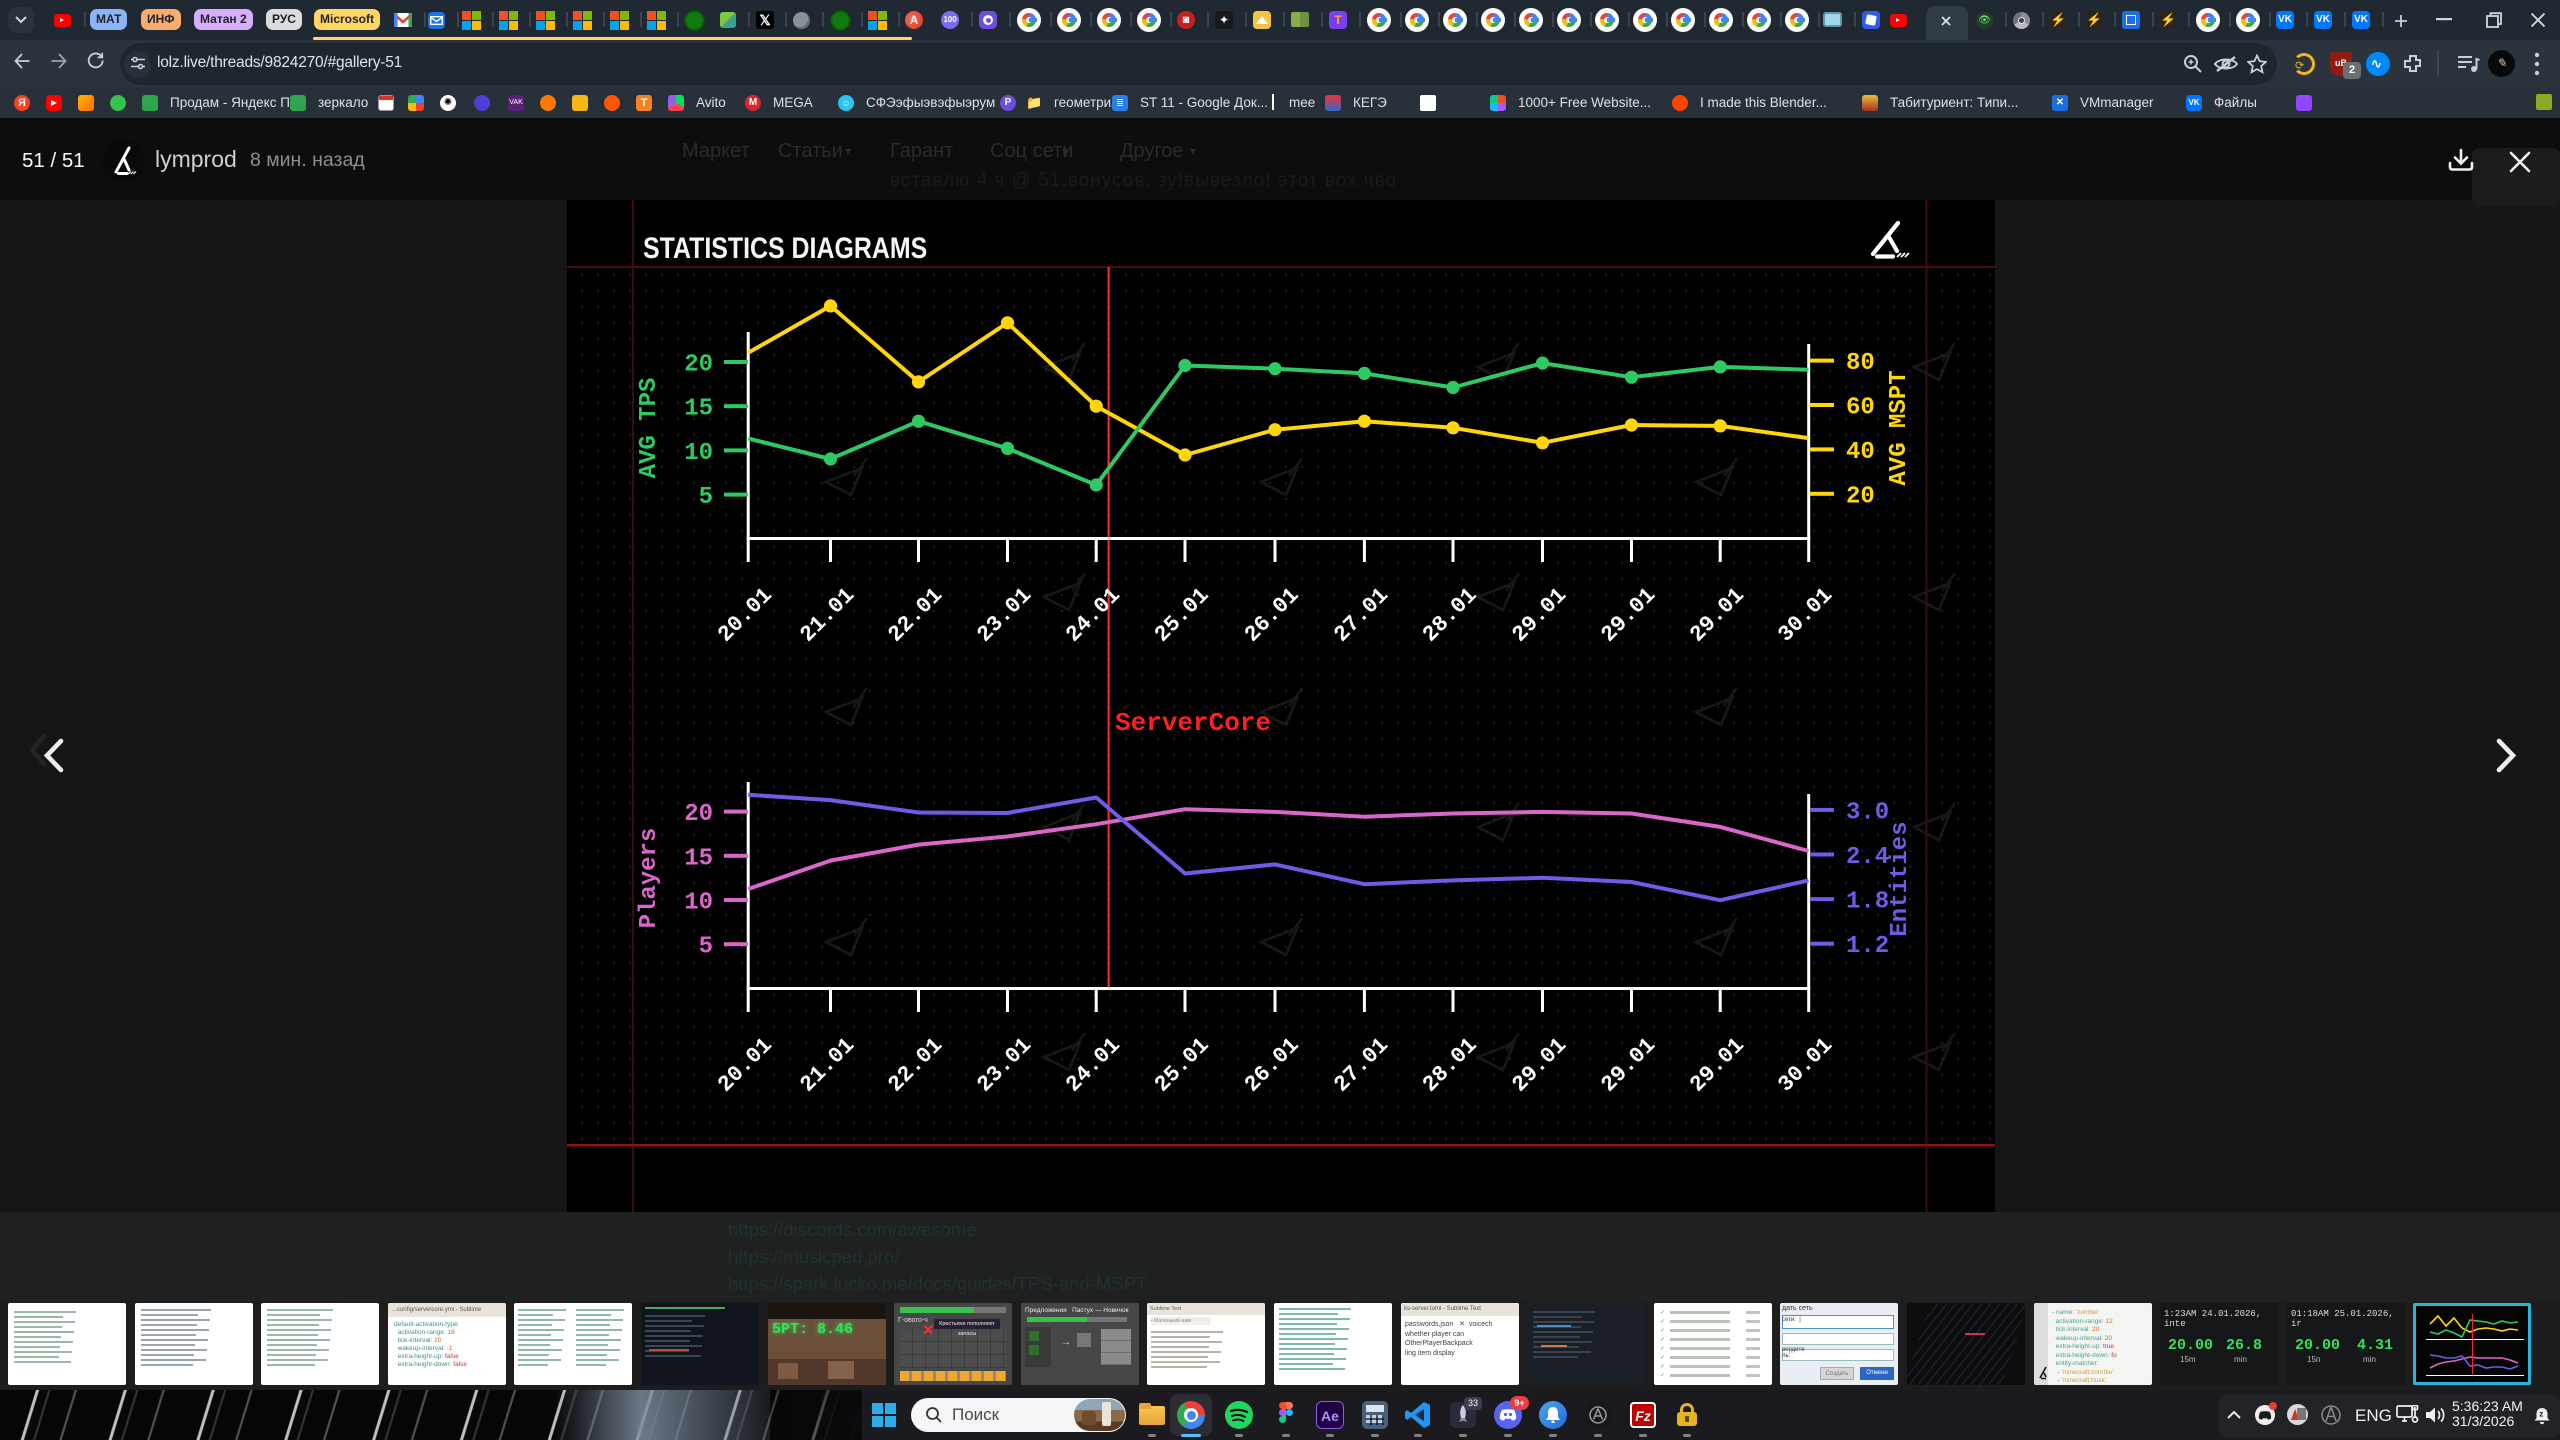  I want to click on svg-text: STATISTICS DIAGRAMS, so click(785, 247).